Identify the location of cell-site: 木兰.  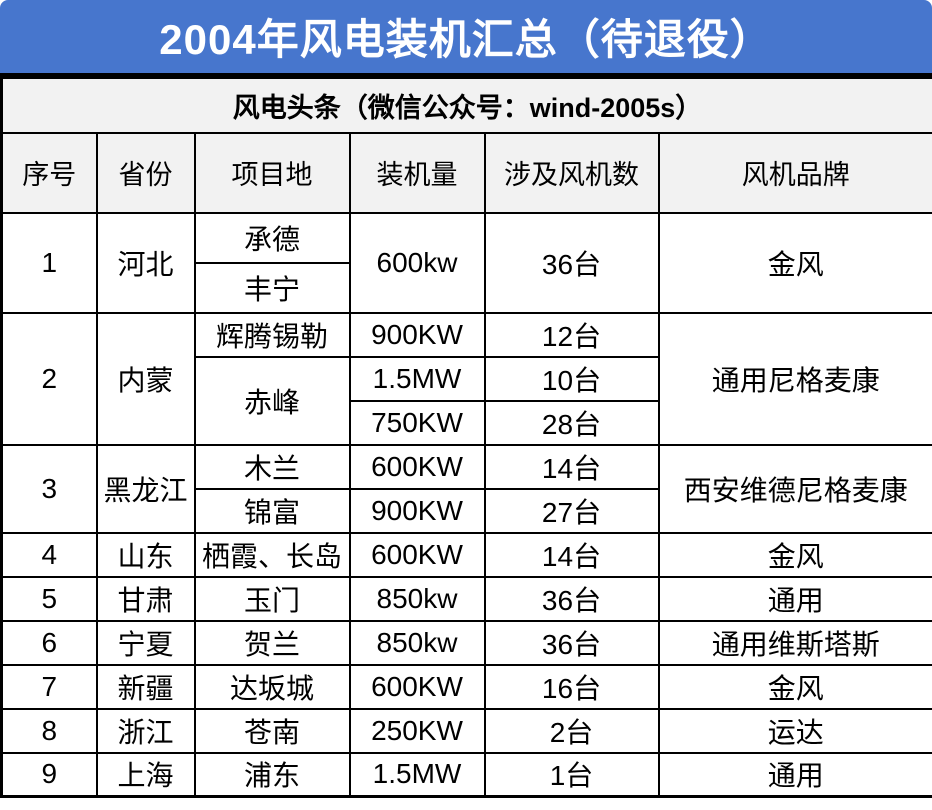
(272, 466).